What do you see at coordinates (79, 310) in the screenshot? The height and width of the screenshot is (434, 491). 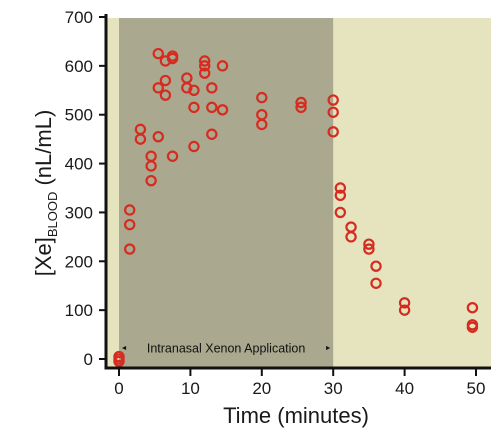 I see `y-tick-label: 100` at bounding box center [79, 310].